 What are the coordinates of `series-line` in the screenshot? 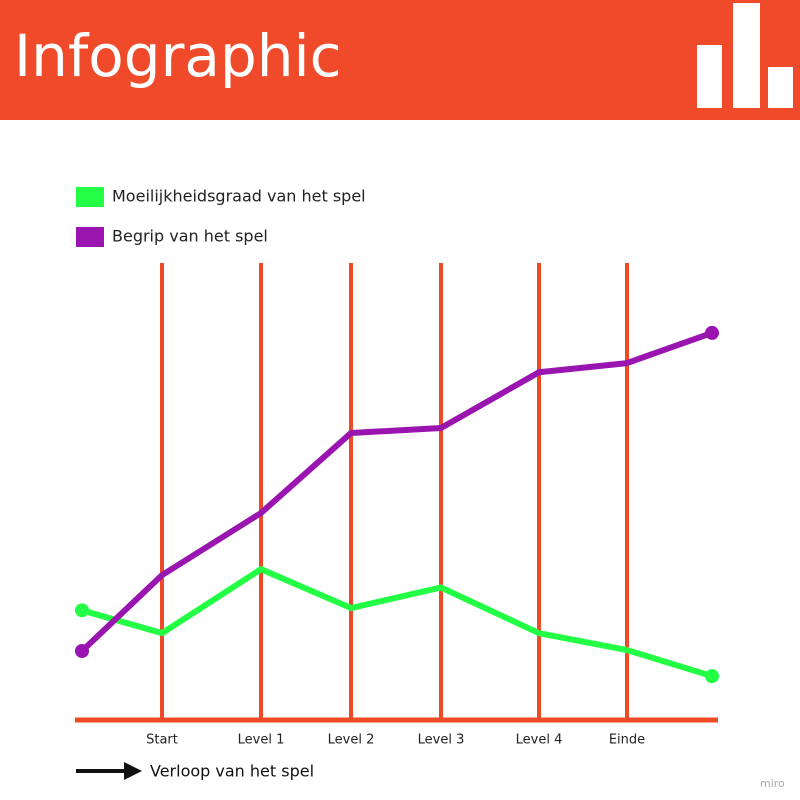 It's located at (397, 622).